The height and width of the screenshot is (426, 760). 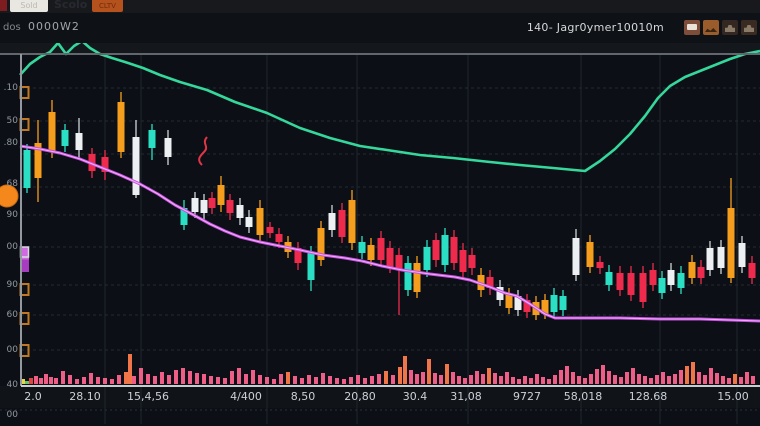 I want to click on tools-icon, so click(x=749, y=27).